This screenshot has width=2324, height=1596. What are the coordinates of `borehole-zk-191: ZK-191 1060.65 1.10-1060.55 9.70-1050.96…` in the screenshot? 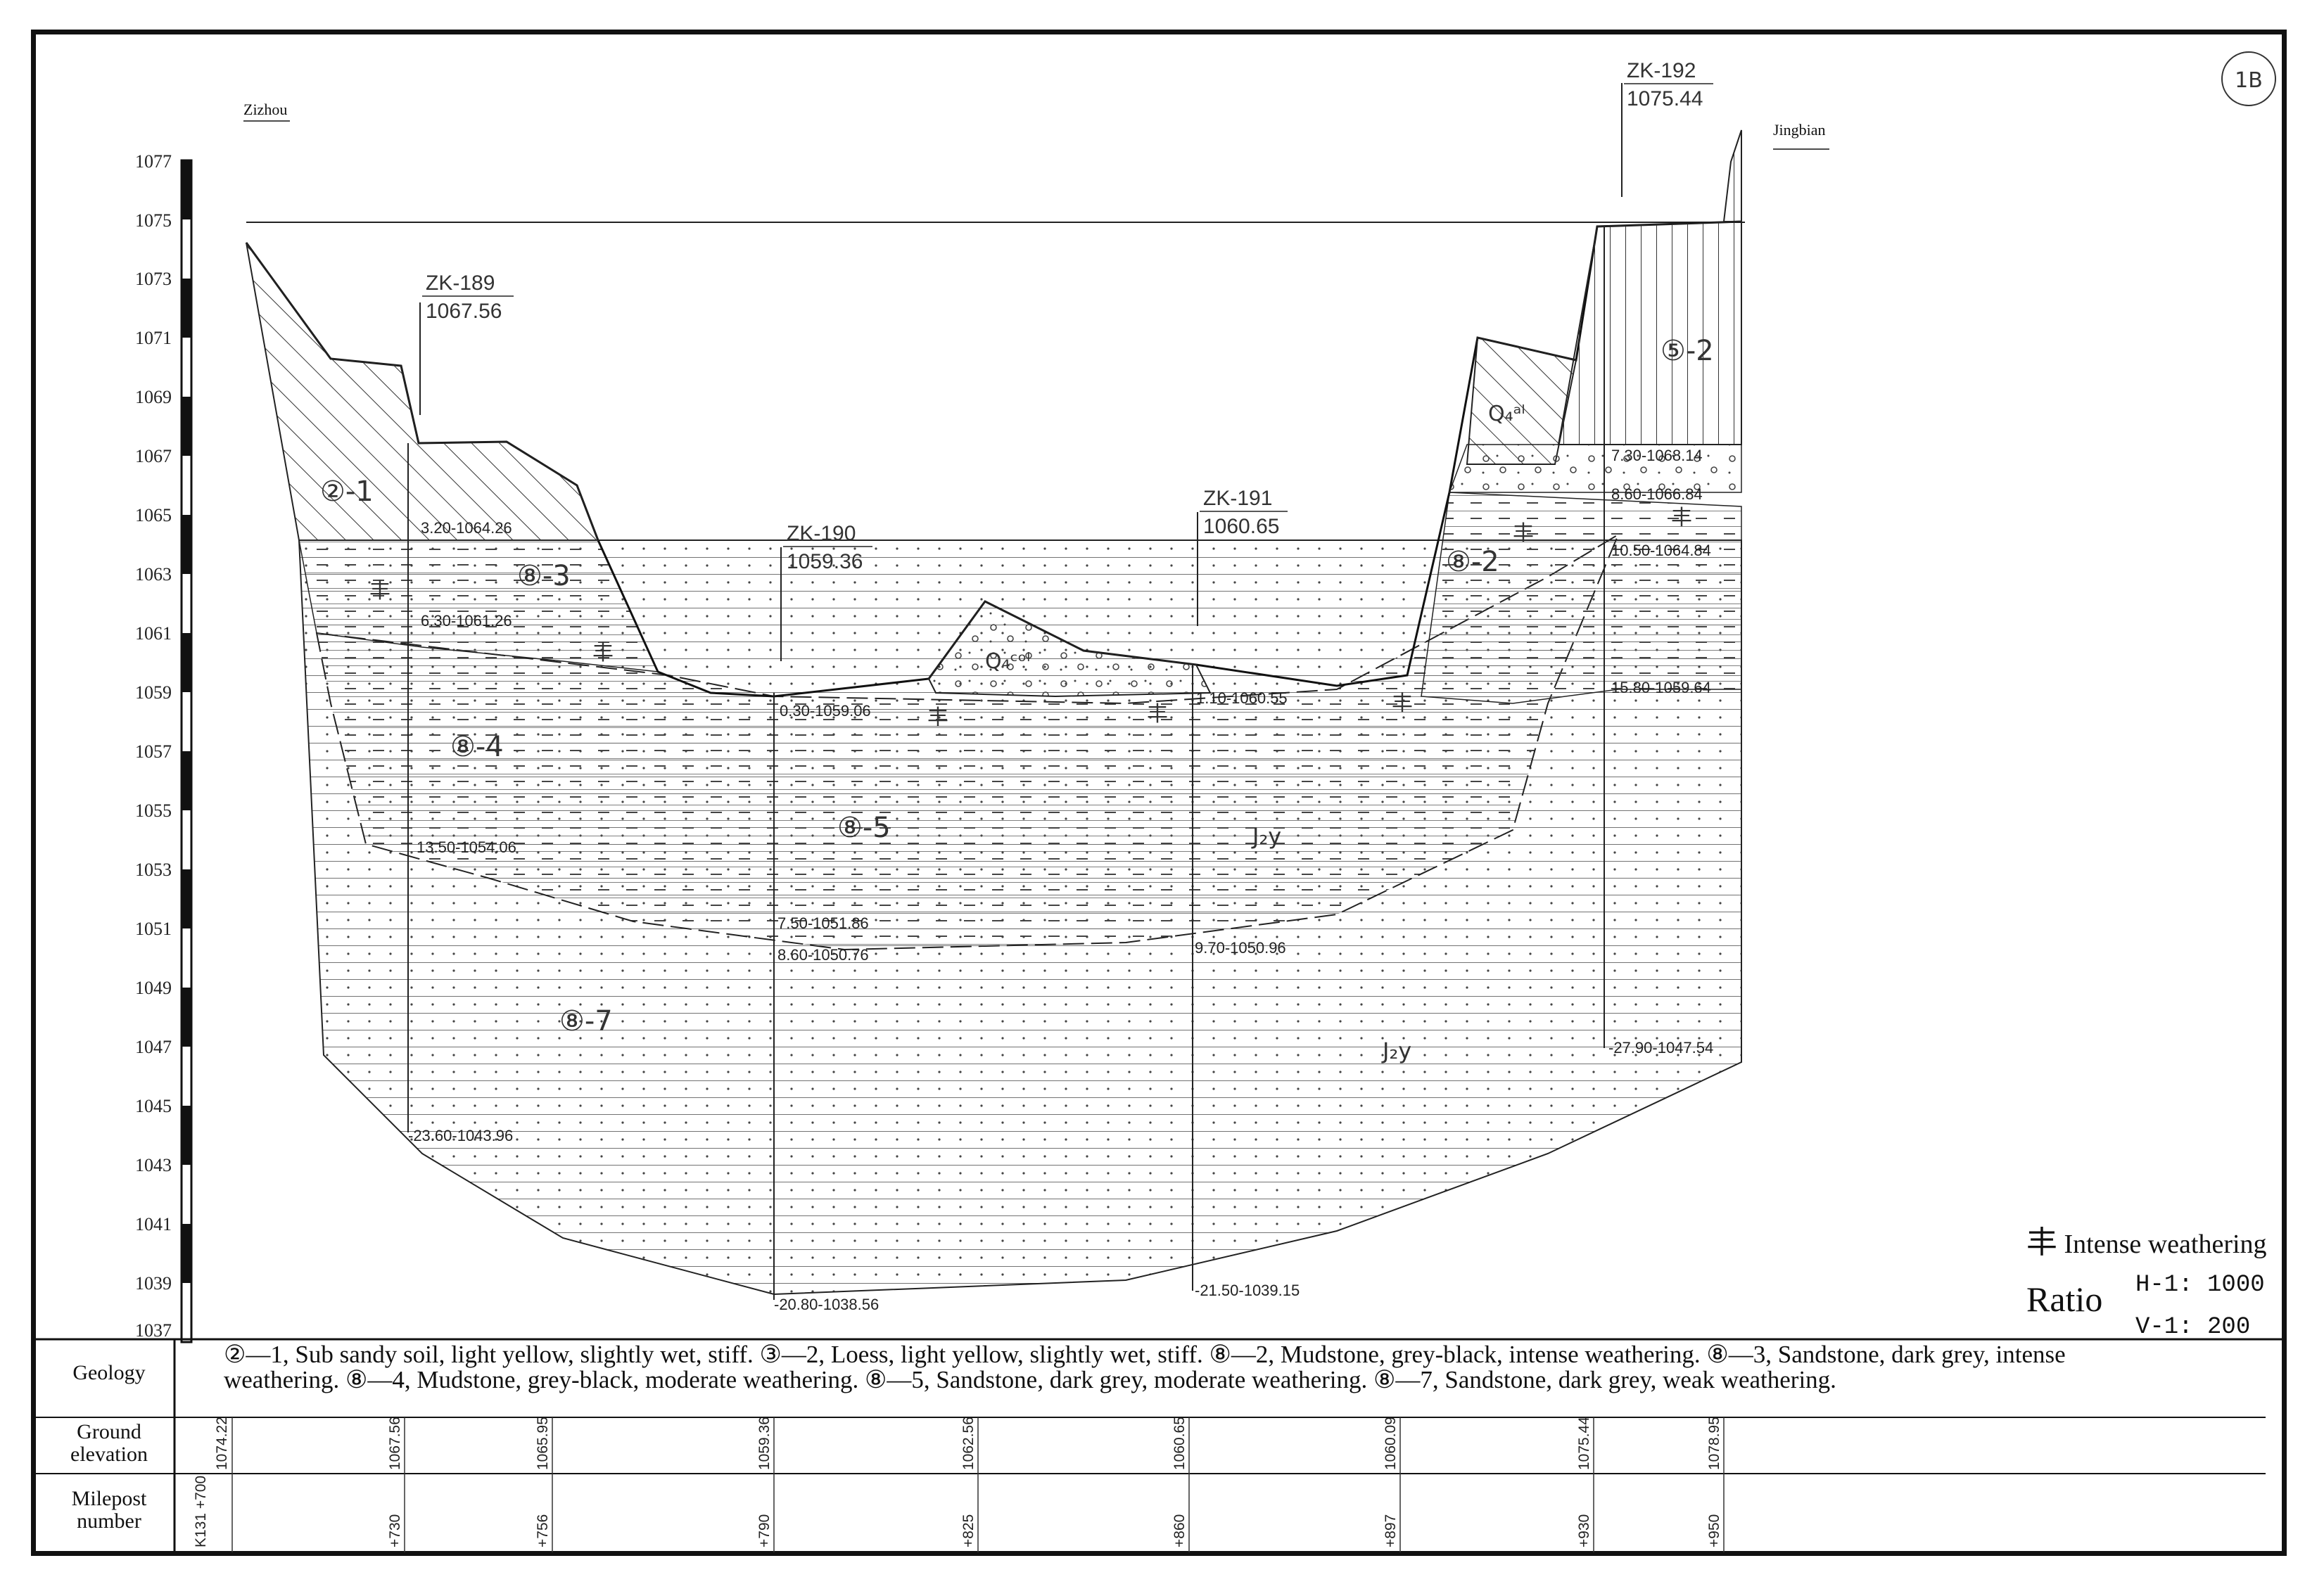 It's located at (1246, 893).